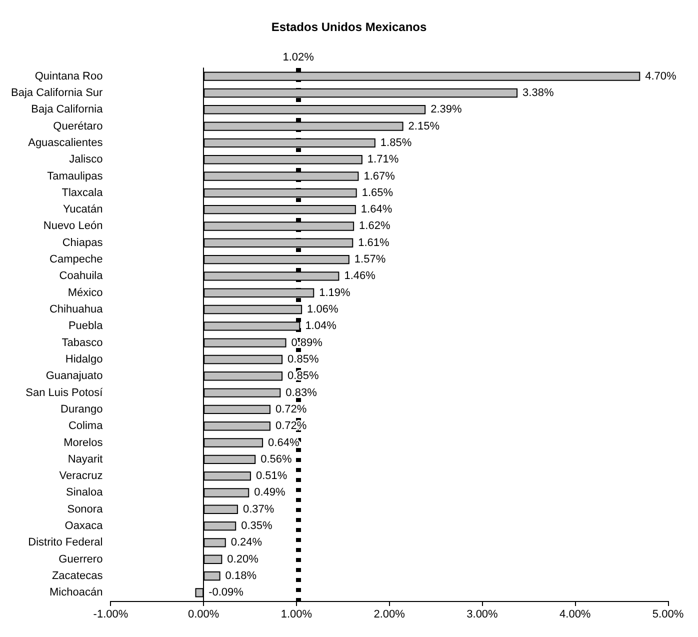 The image size is (698, 637). I want to click on y-tick-label: Baja California Sur, so click(57, 92).